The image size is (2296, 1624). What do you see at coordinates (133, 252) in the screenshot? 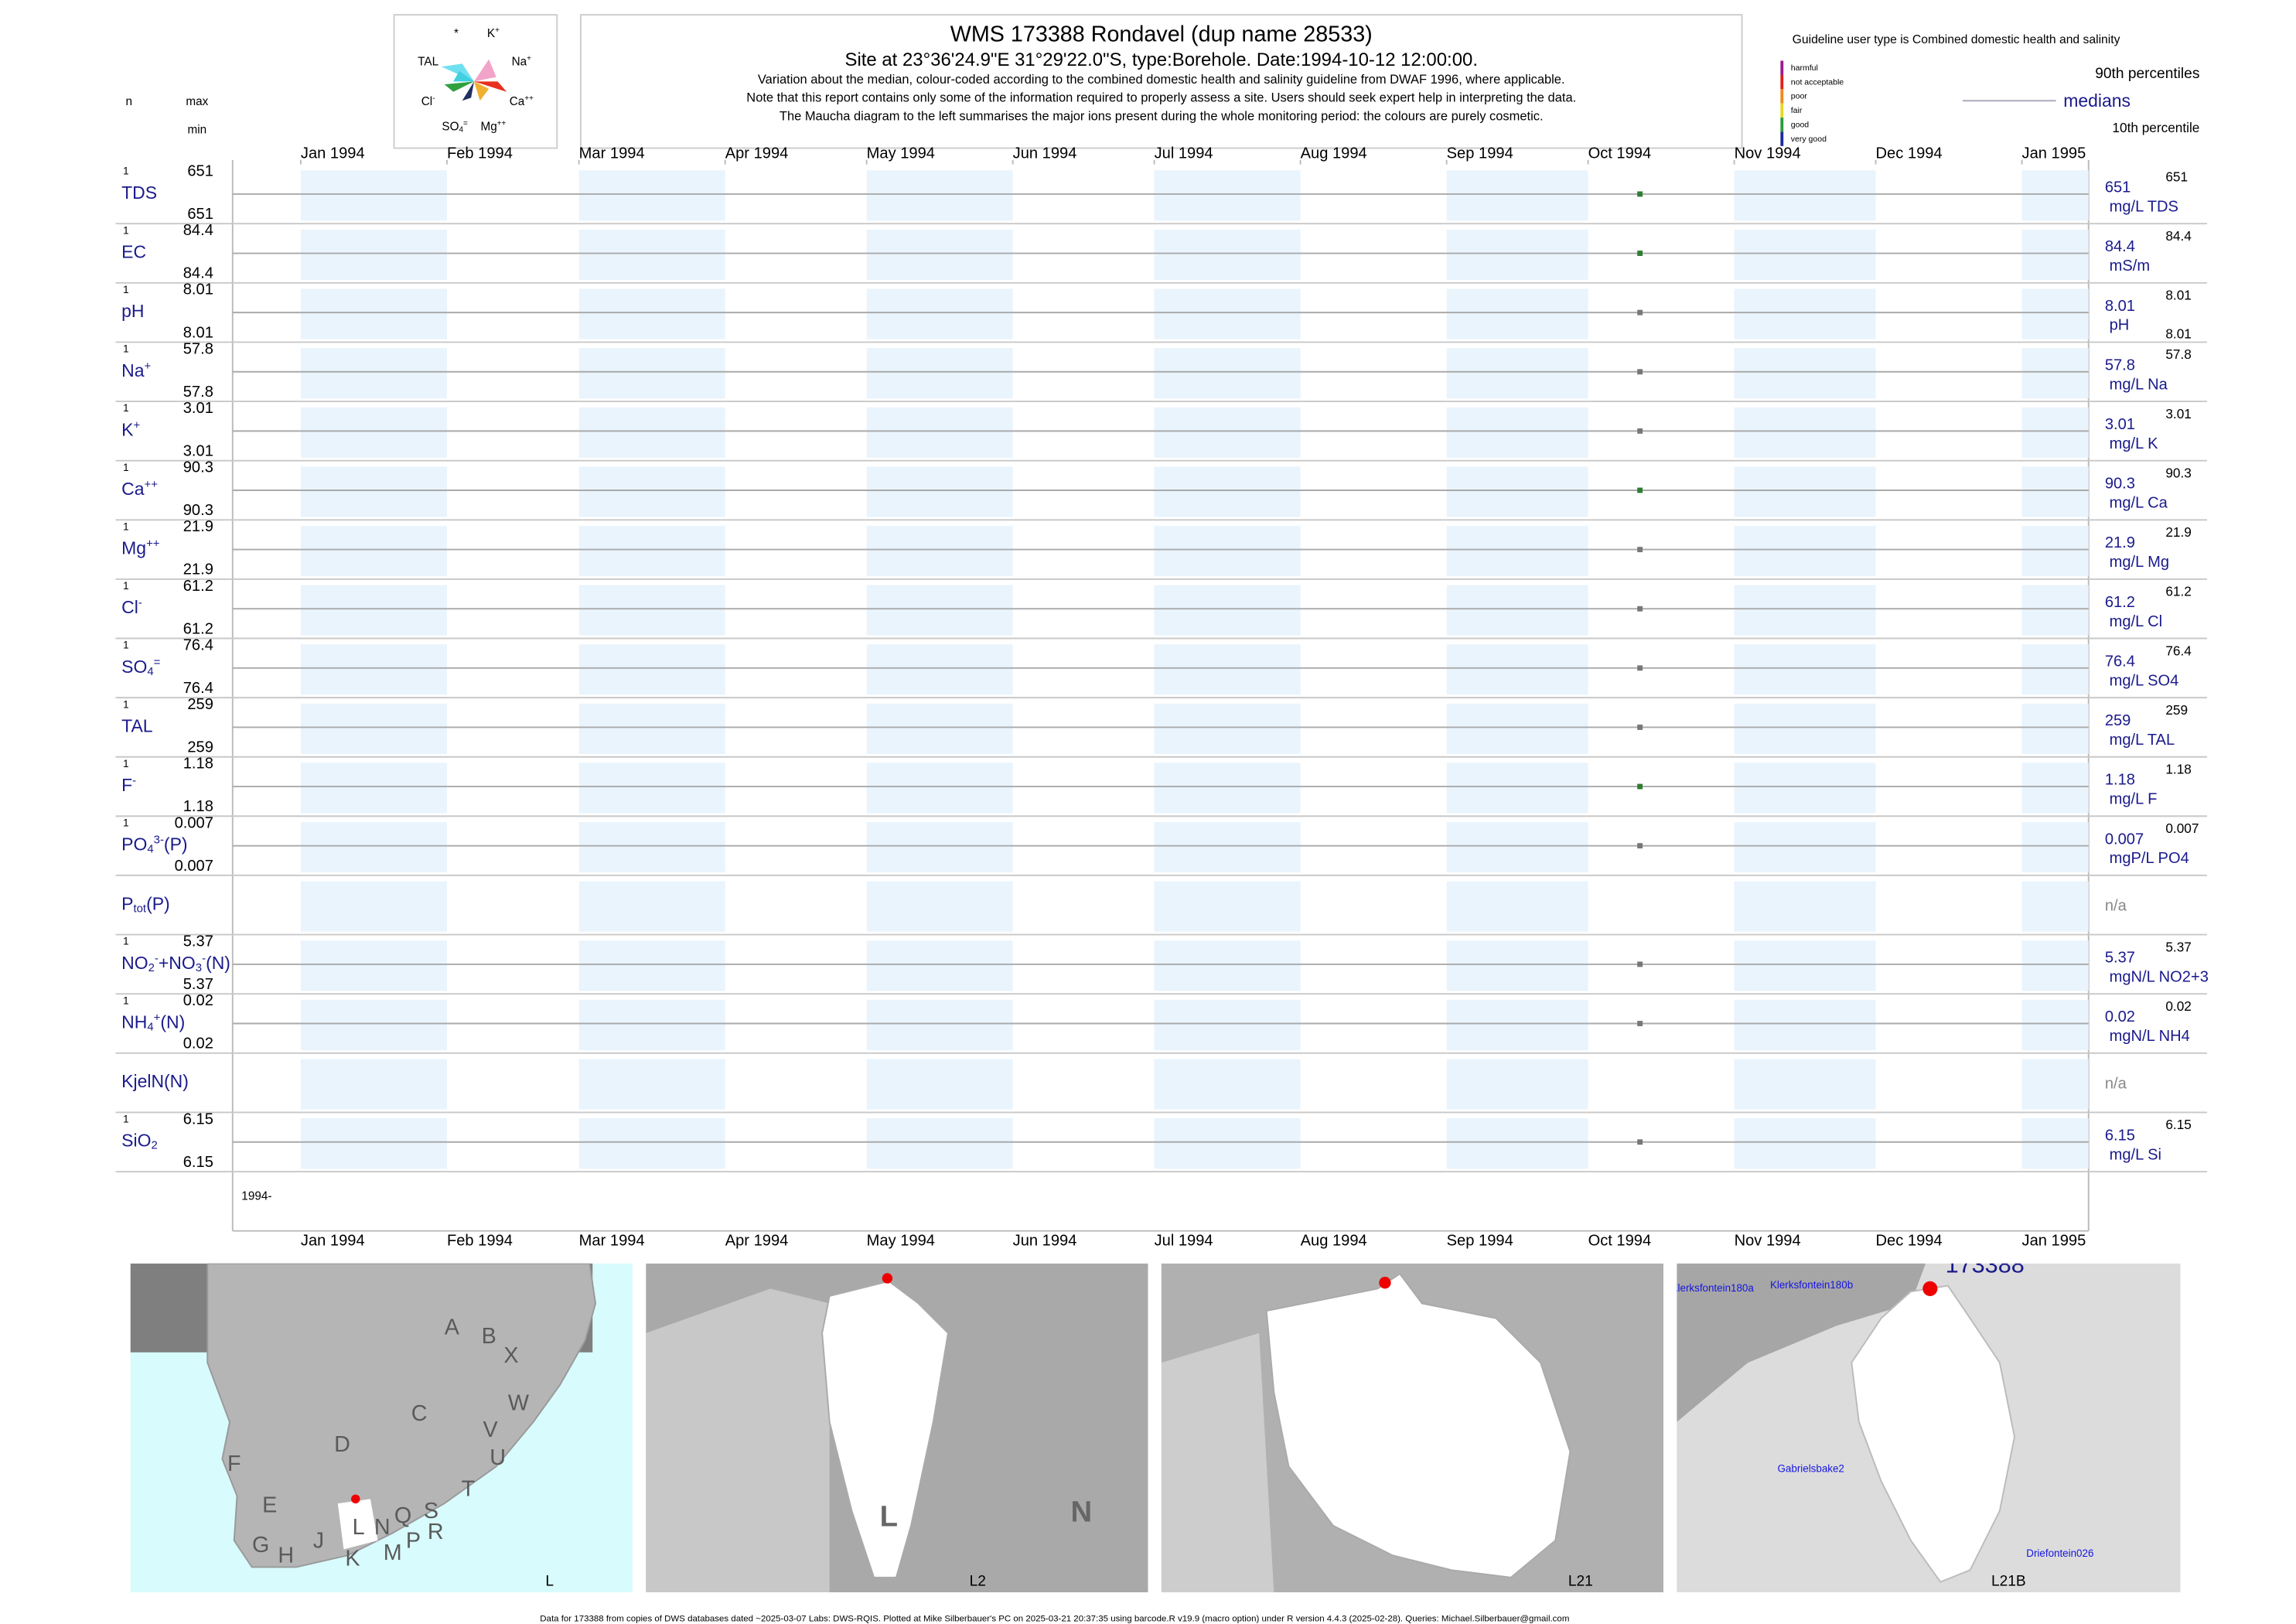
I see `row-label: EC` at bounding box center [133, 252].